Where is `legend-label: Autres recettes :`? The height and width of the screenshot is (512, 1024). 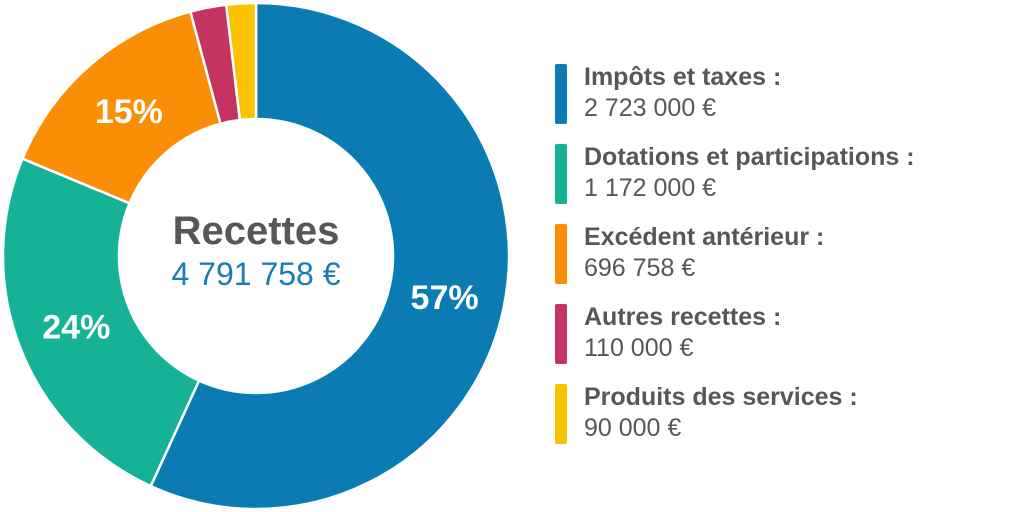 legend-label: Autres recettes : is located at coordinates (683, 317).